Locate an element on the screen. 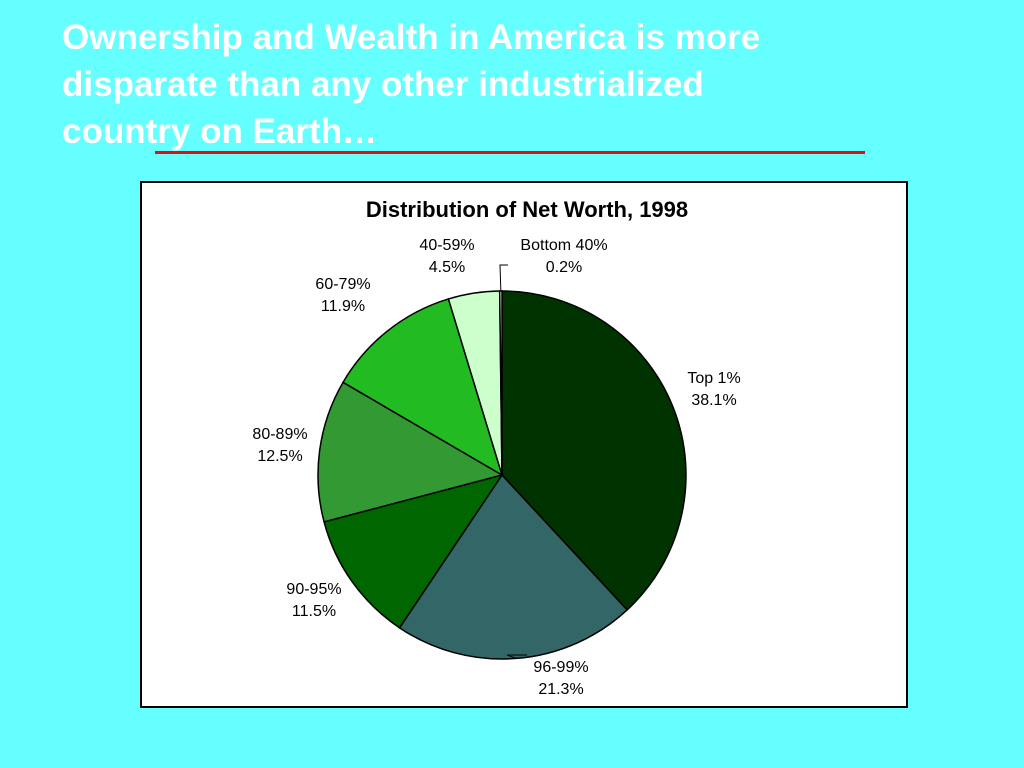 The width and height of the screenshot is (1024, 768). slice-value-40-59: 4.5% is located at coordinates (447, 267).